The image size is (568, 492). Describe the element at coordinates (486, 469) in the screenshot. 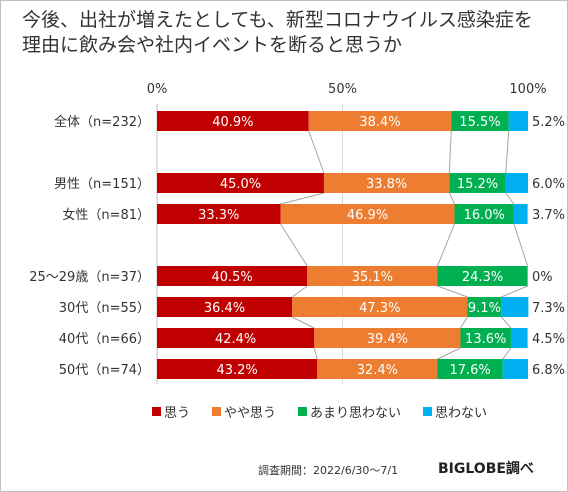

I see `brand-credit: BIGLOBE調べ` at that location.